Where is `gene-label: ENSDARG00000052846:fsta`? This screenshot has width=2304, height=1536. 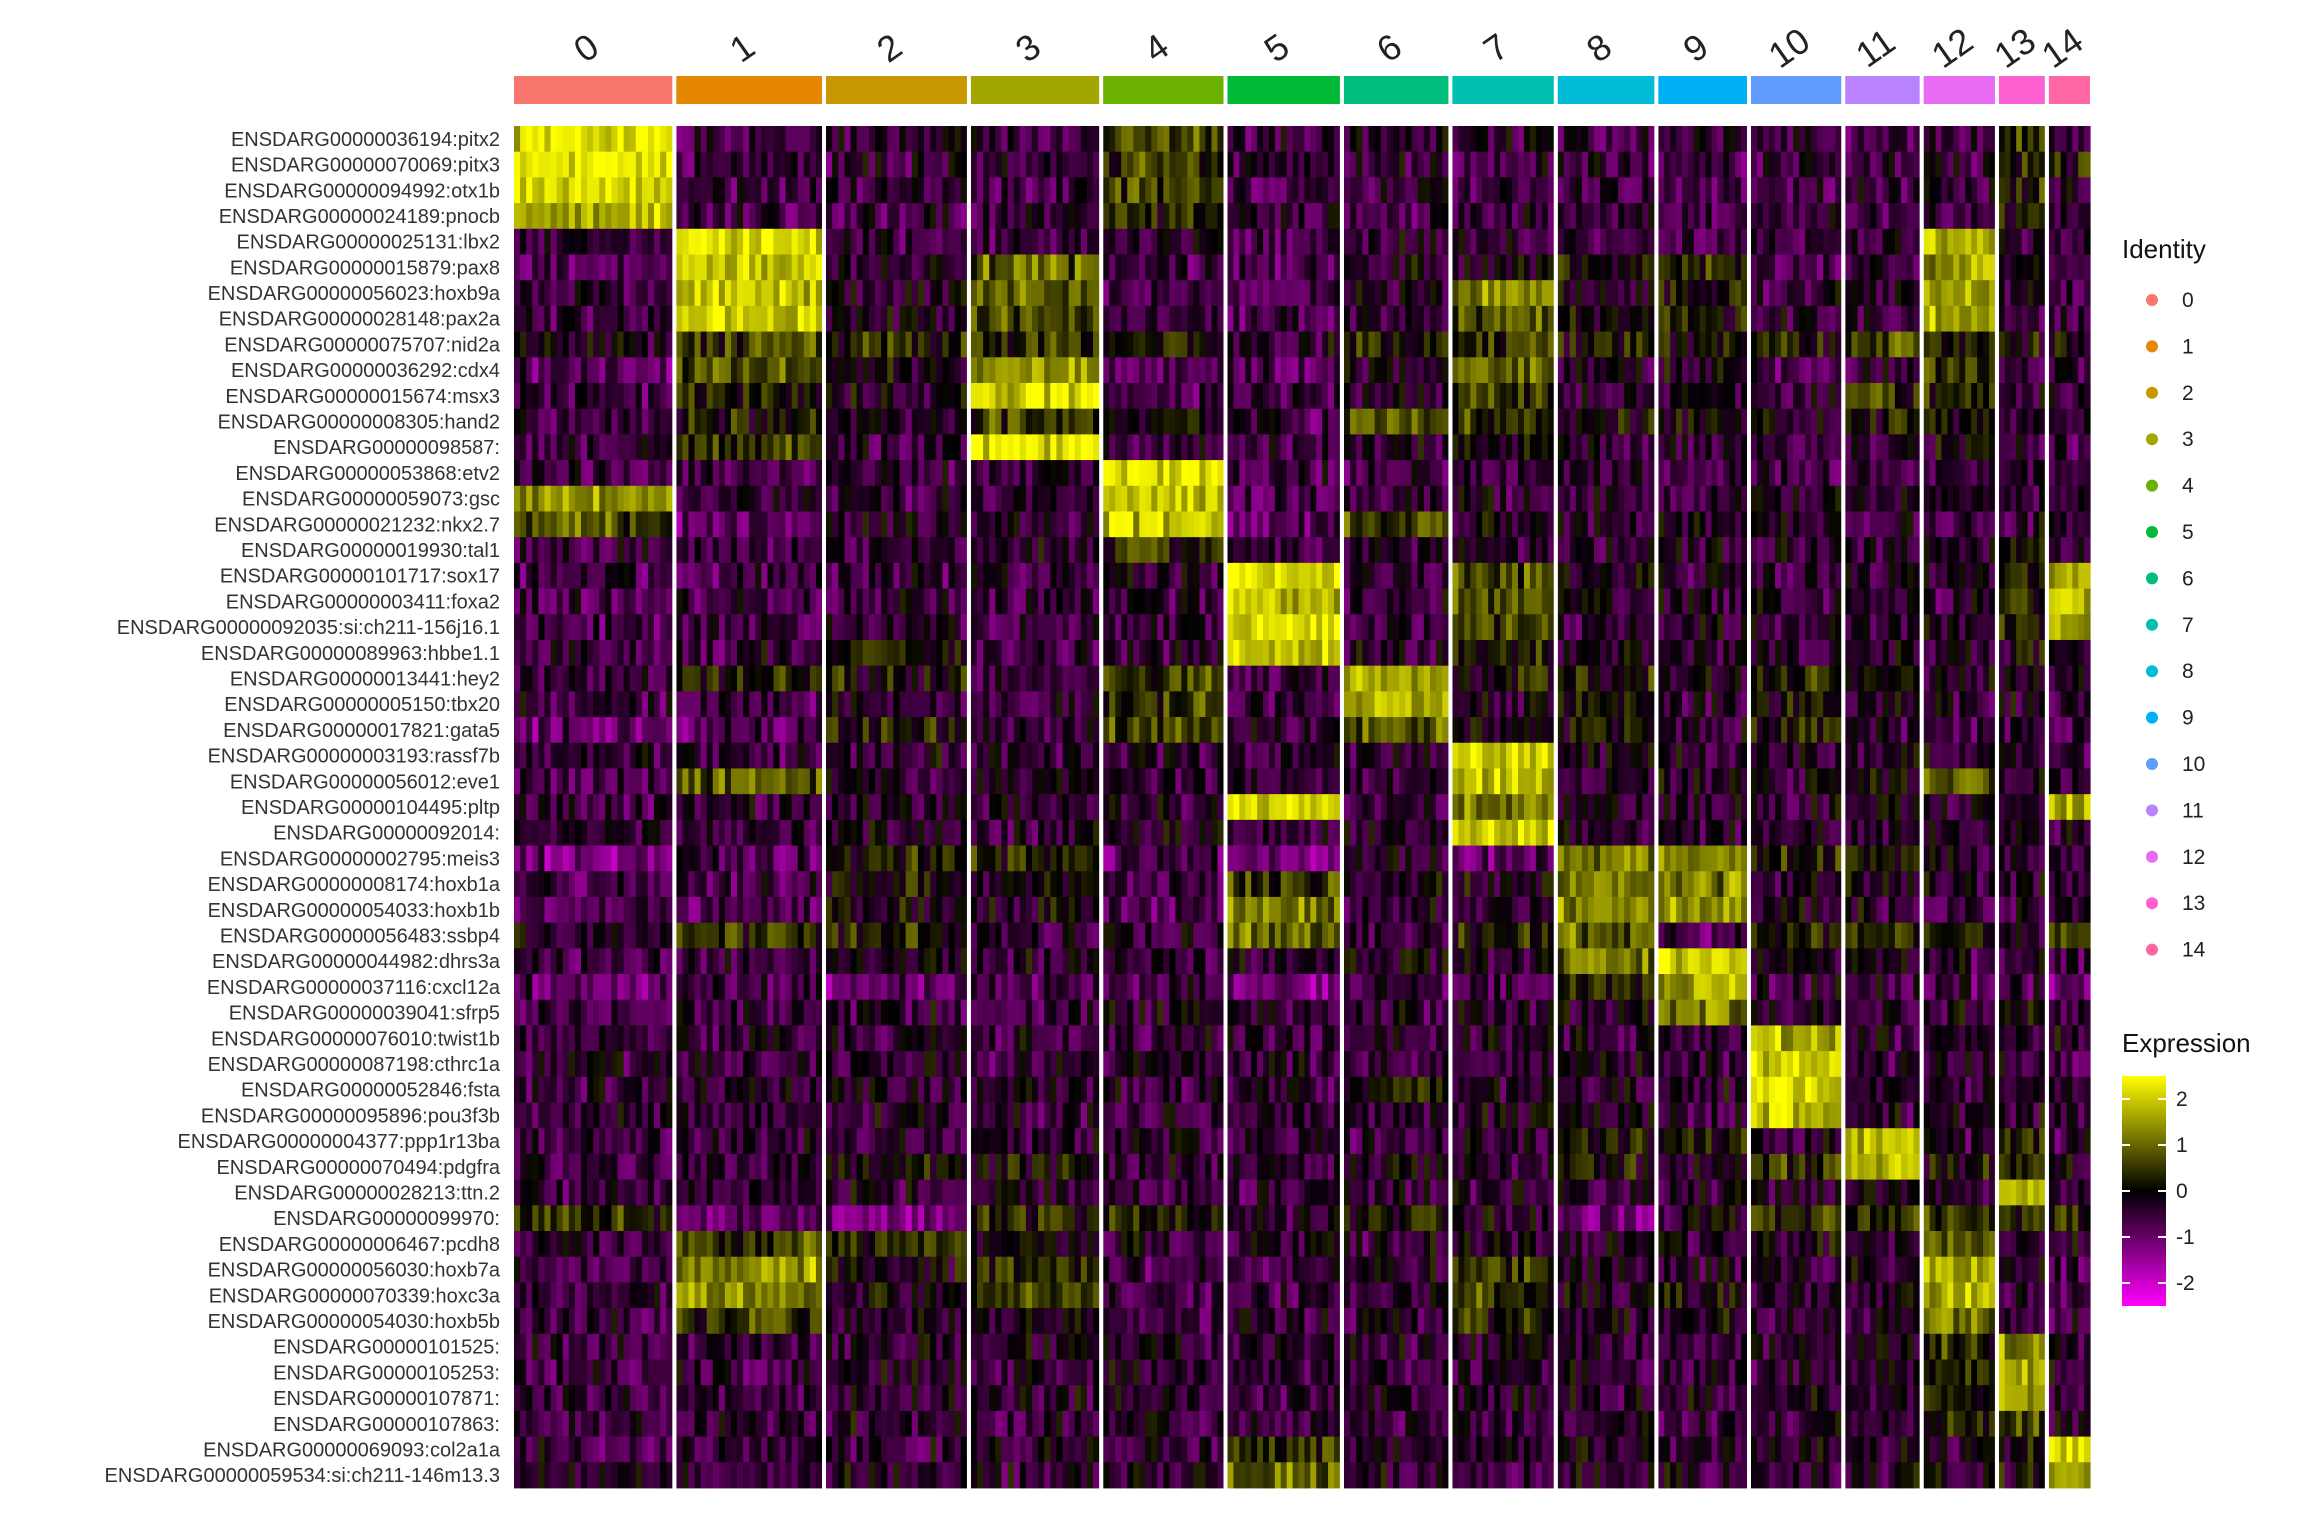
gene-label: ENSDARG00000052846:fsta is located at coordinates (371, 1091).